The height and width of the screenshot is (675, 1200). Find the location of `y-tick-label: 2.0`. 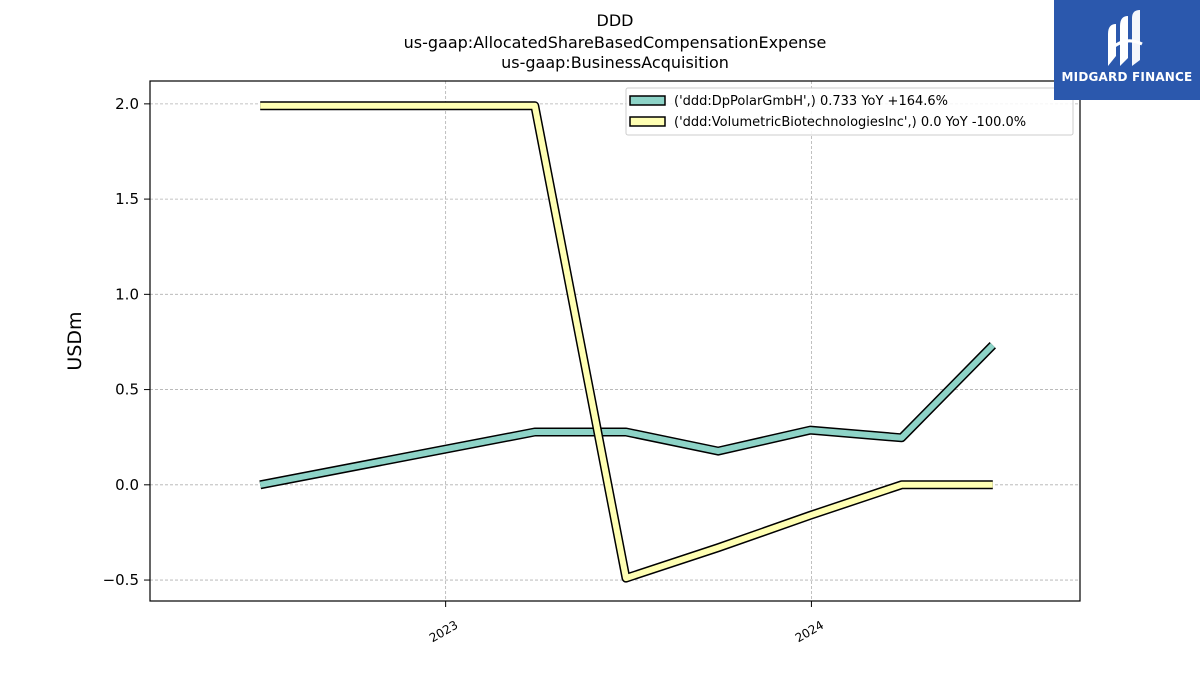

y-tick-label: 2.0 is located at coordinates (127, 104).